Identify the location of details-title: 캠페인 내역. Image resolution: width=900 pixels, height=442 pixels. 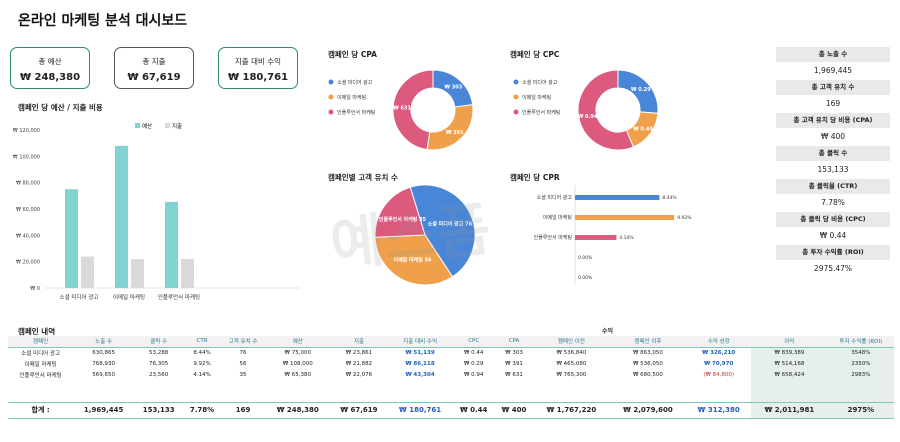
(37, 331).